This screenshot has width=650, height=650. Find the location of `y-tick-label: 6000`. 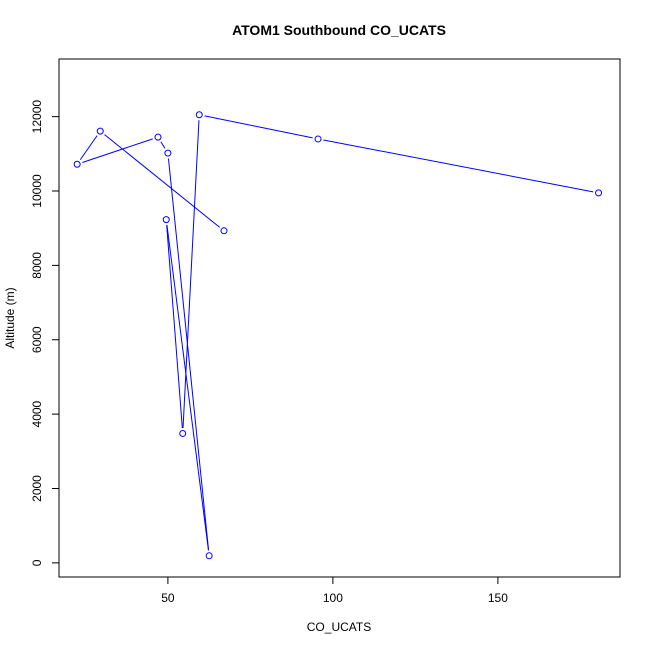

y-tick-label: 6000 is located at coordinates (37, 339).